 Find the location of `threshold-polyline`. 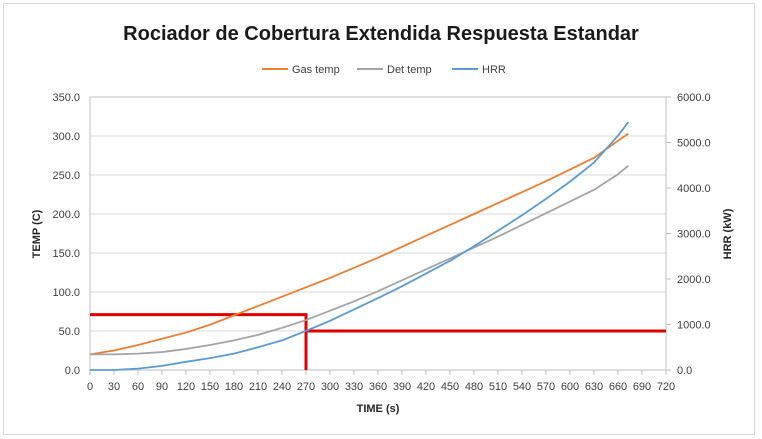

threshold-polyline is located at coordinates (199, 341).